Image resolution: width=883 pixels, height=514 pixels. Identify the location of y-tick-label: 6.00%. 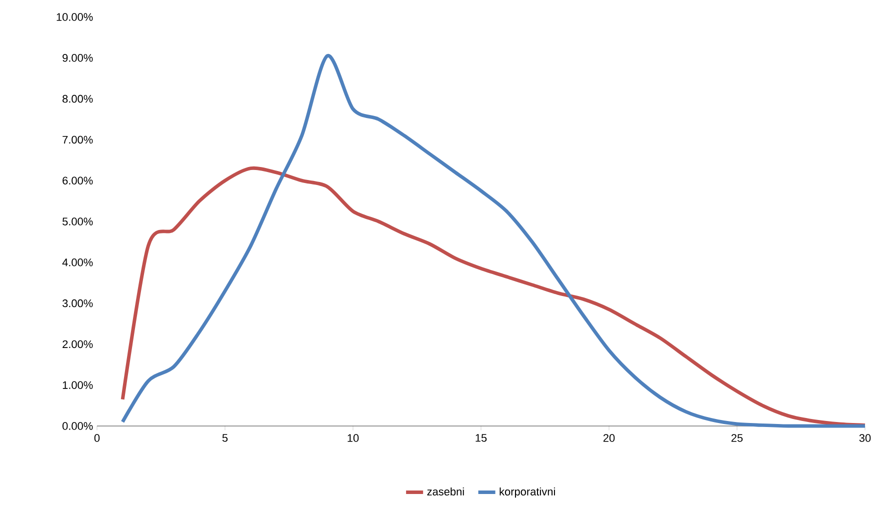
(77, 180).